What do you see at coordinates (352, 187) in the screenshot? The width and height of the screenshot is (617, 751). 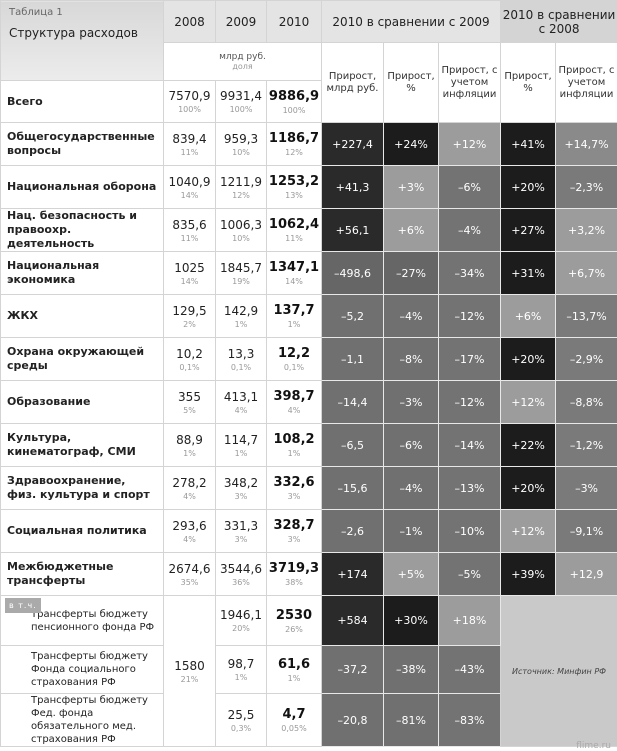 I see `growth-cell: +41,3` at bounding box center [352, 187].